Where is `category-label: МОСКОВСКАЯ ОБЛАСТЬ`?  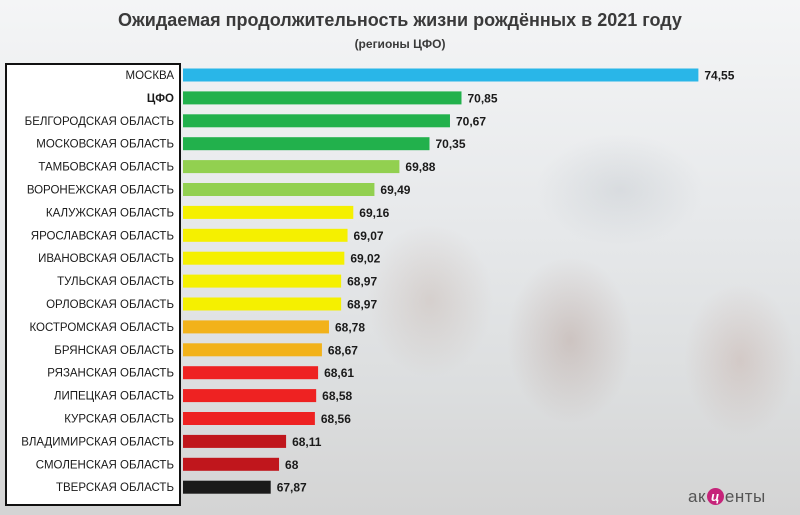
category-label: МОСКОВСКАЯ ОБЛАСТЬ is located at coordinates (105, 145).